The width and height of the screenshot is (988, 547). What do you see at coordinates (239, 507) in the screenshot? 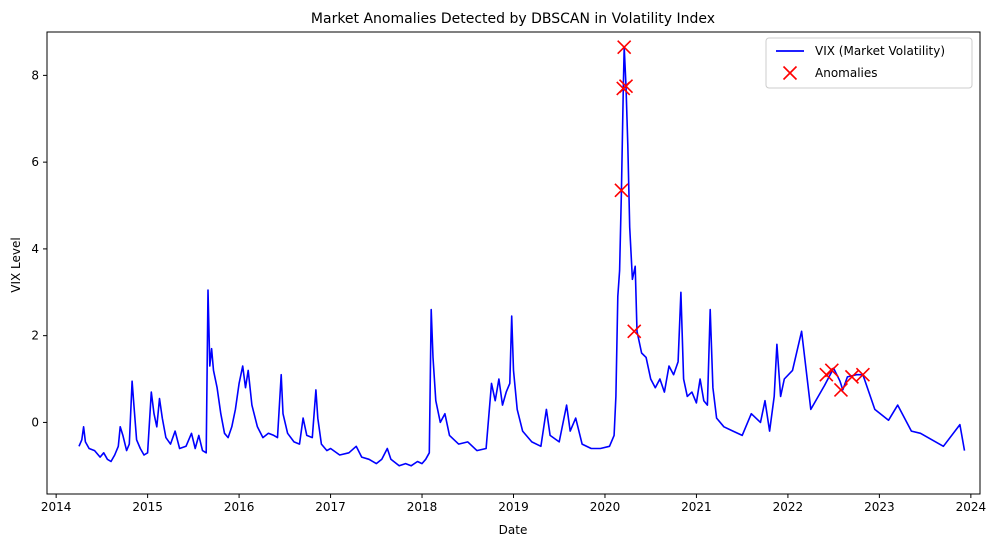
I see `x-tick-label: 2016` at bounding box center [239, 507].